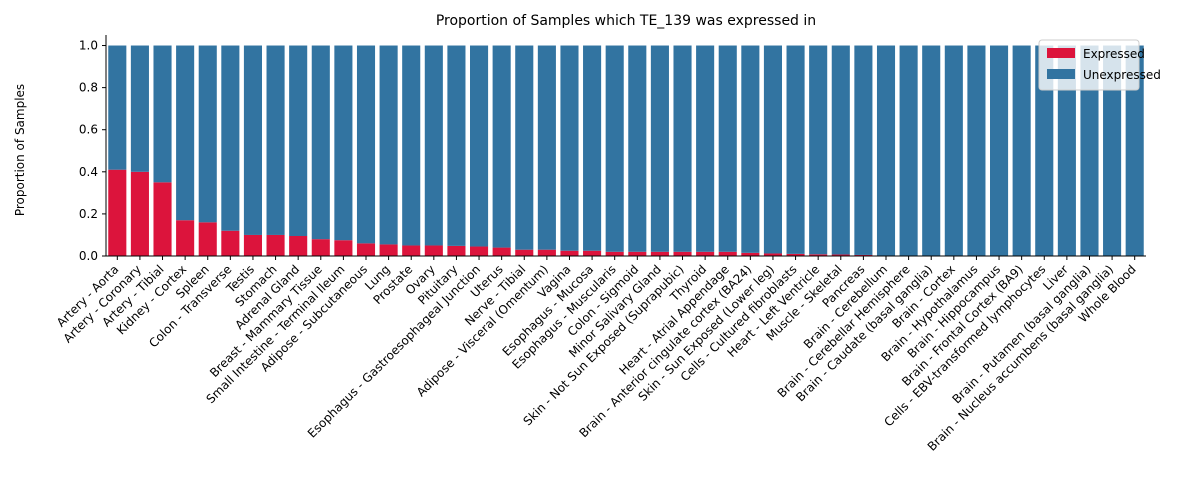 The image size is (1200, 500). I want to click on y-tick-label: 1.0, so click(88, 46).